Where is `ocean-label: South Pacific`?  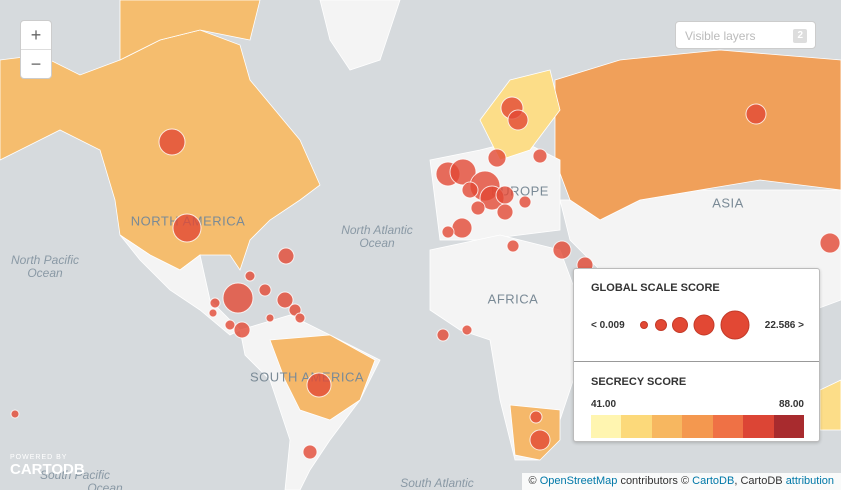
ocean-label: South Pacific is located at coordinates (75, 475).